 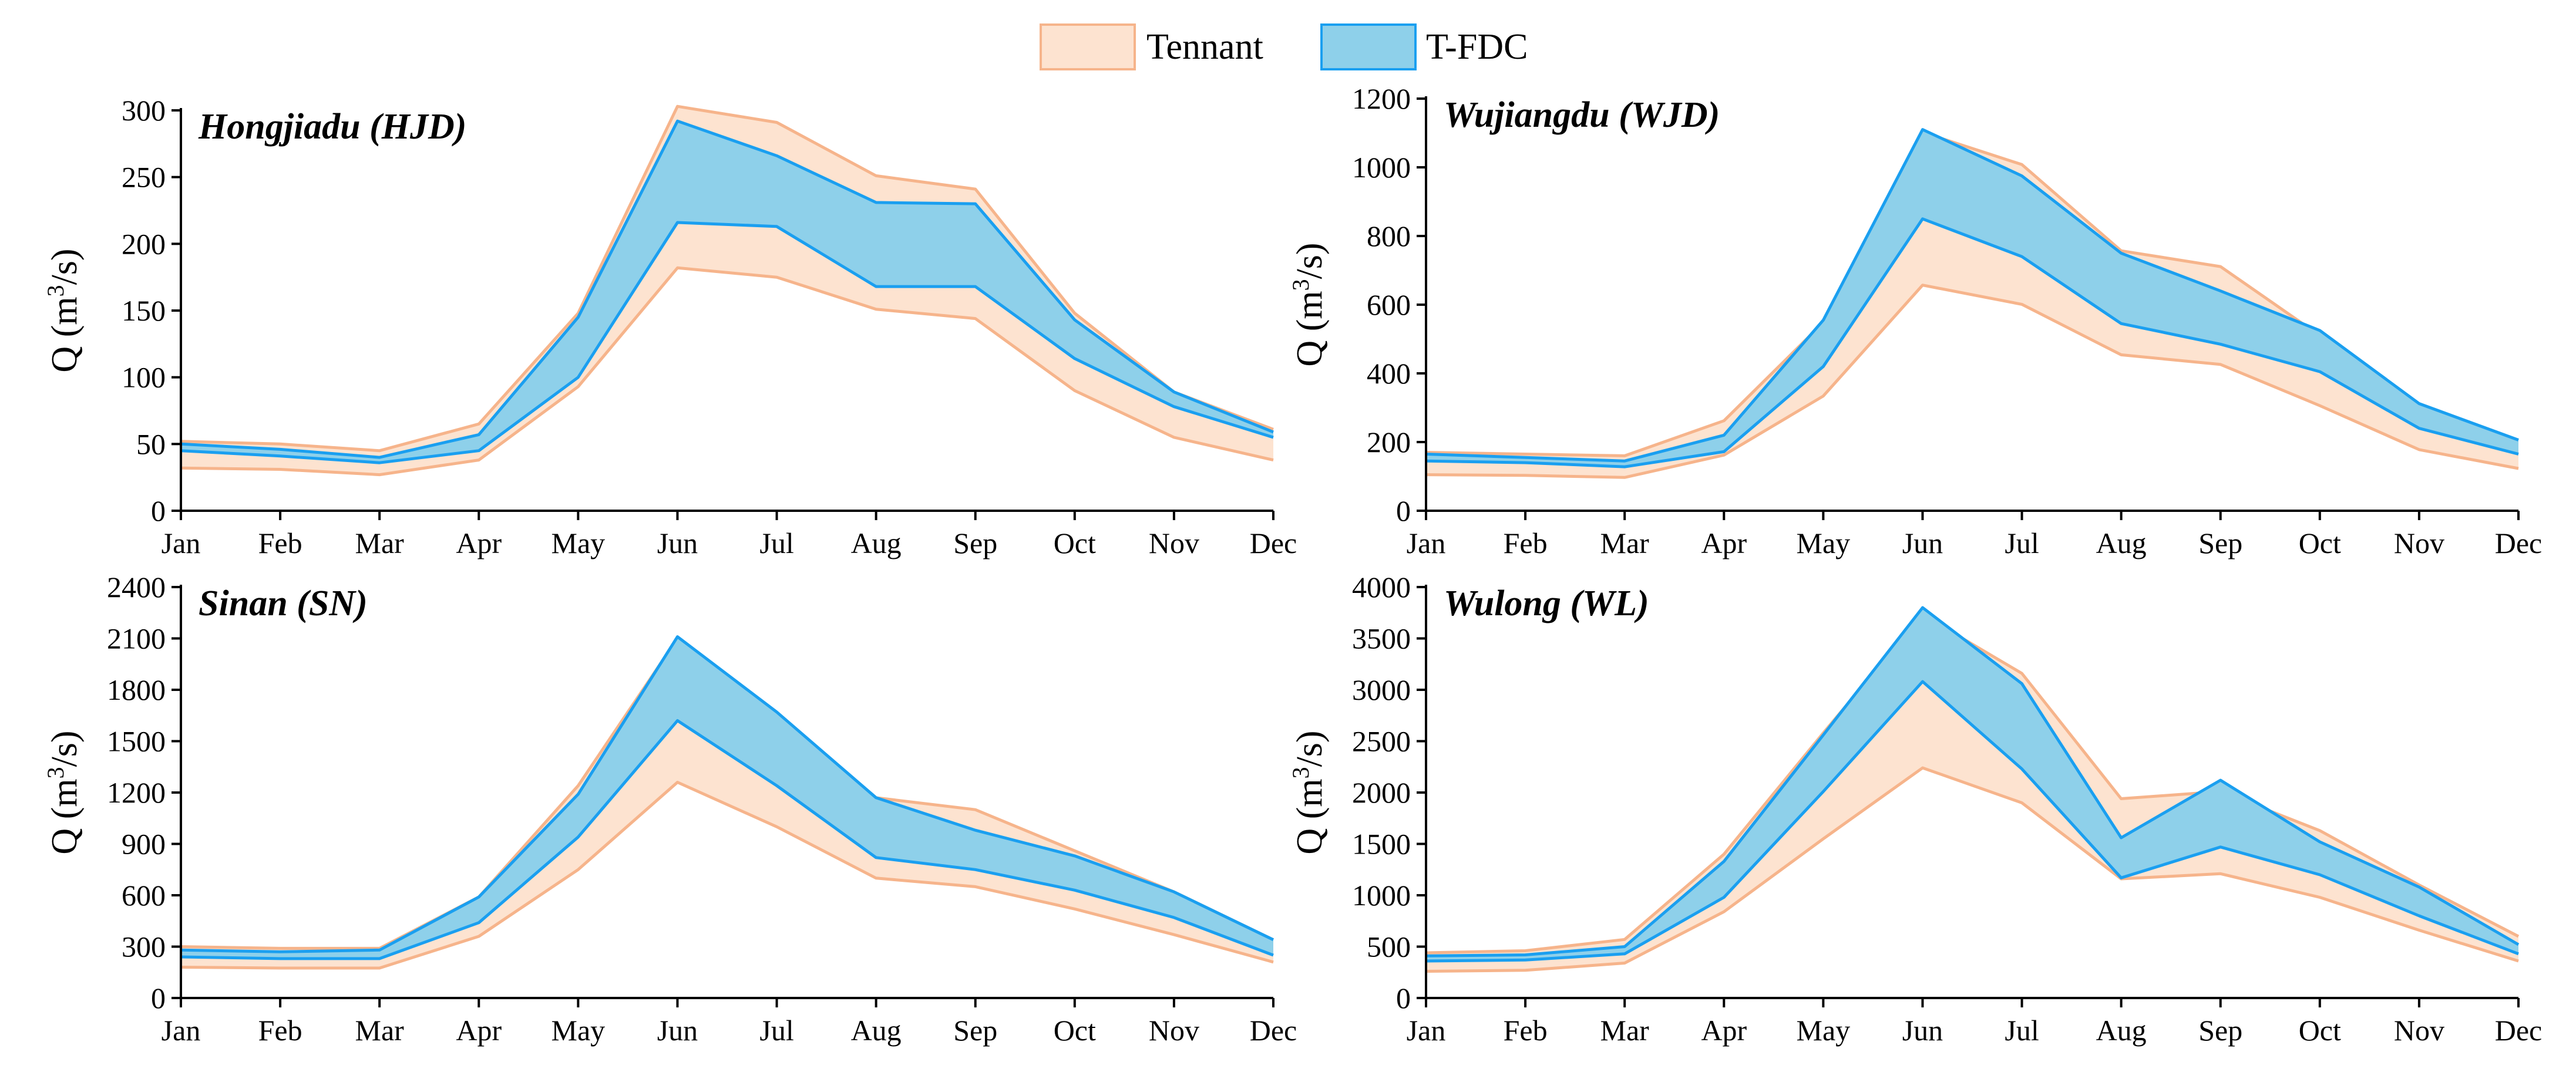 I want to click on y-tick-label: 400, so click(x=1389, y=373).